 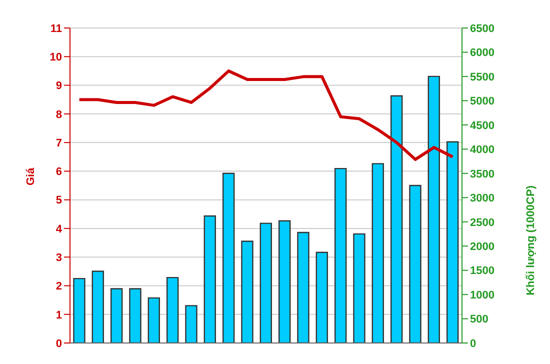 What do you see at coordinates (482, 174) in the screenshot?
I see `y2-tick-label: 3500` at bounding box center [482, 174].